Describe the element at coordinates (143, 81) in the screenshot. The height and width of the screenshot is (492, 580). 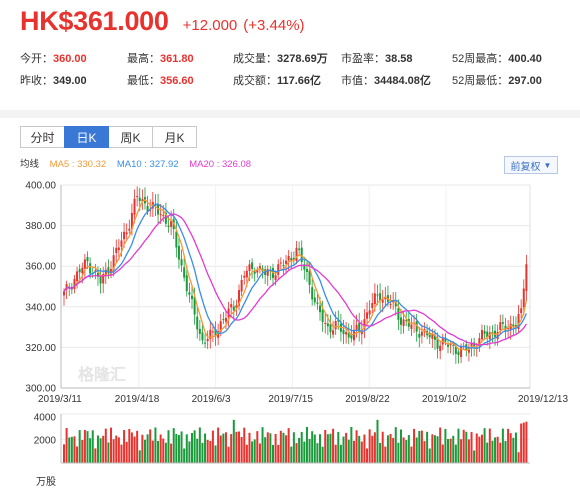
I see `stat-label: 最低：` at that location.